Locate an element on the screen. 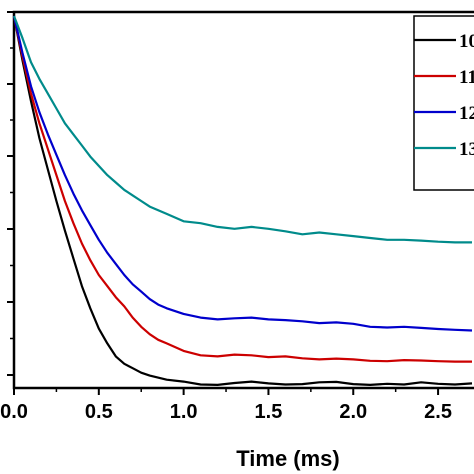  x-tick-label: 0.5 is located at coordinates (99, 412).